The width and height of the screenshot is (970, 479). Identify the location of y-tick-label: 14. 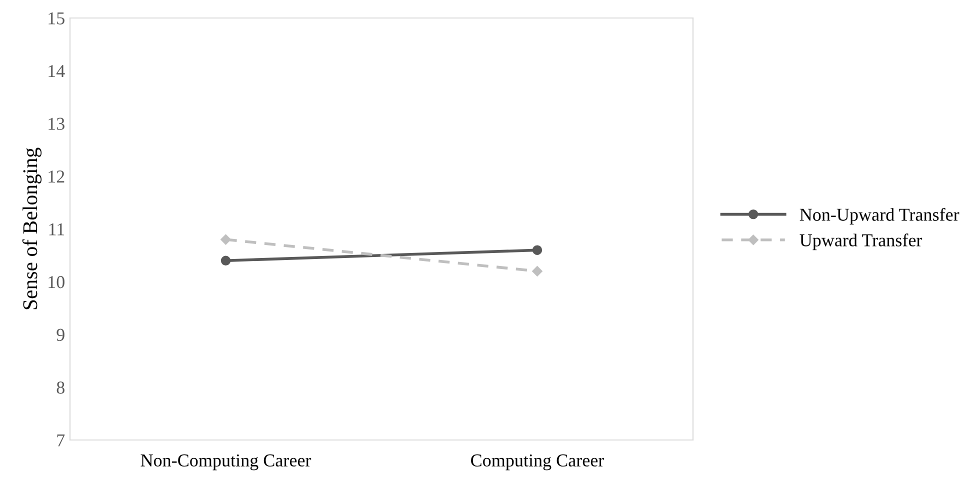
(56, 71).